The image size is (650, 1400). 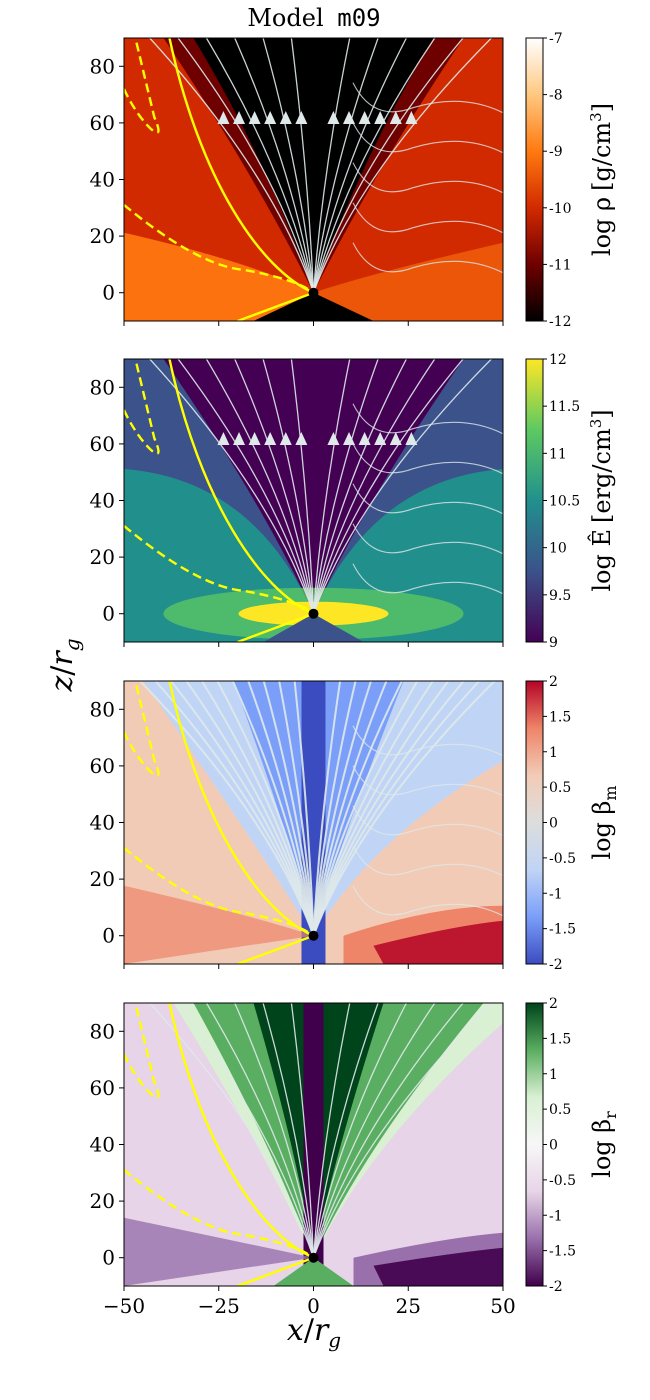 I want to click on colorbar-tick-label: -12, so click(x=560, y=322).